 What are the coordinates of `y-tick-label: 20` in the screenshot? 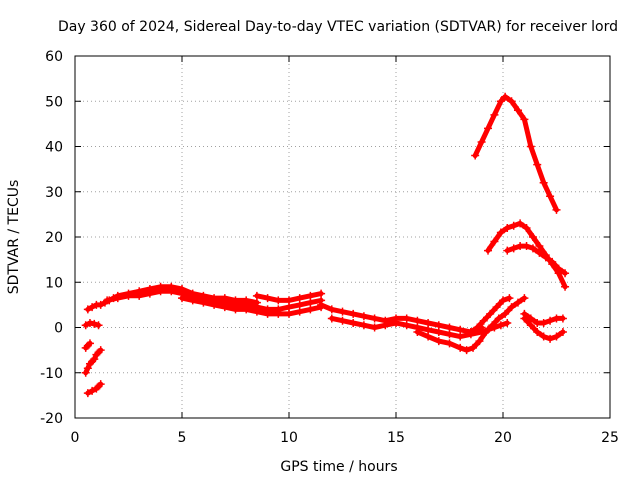 It's located at (54, 238).